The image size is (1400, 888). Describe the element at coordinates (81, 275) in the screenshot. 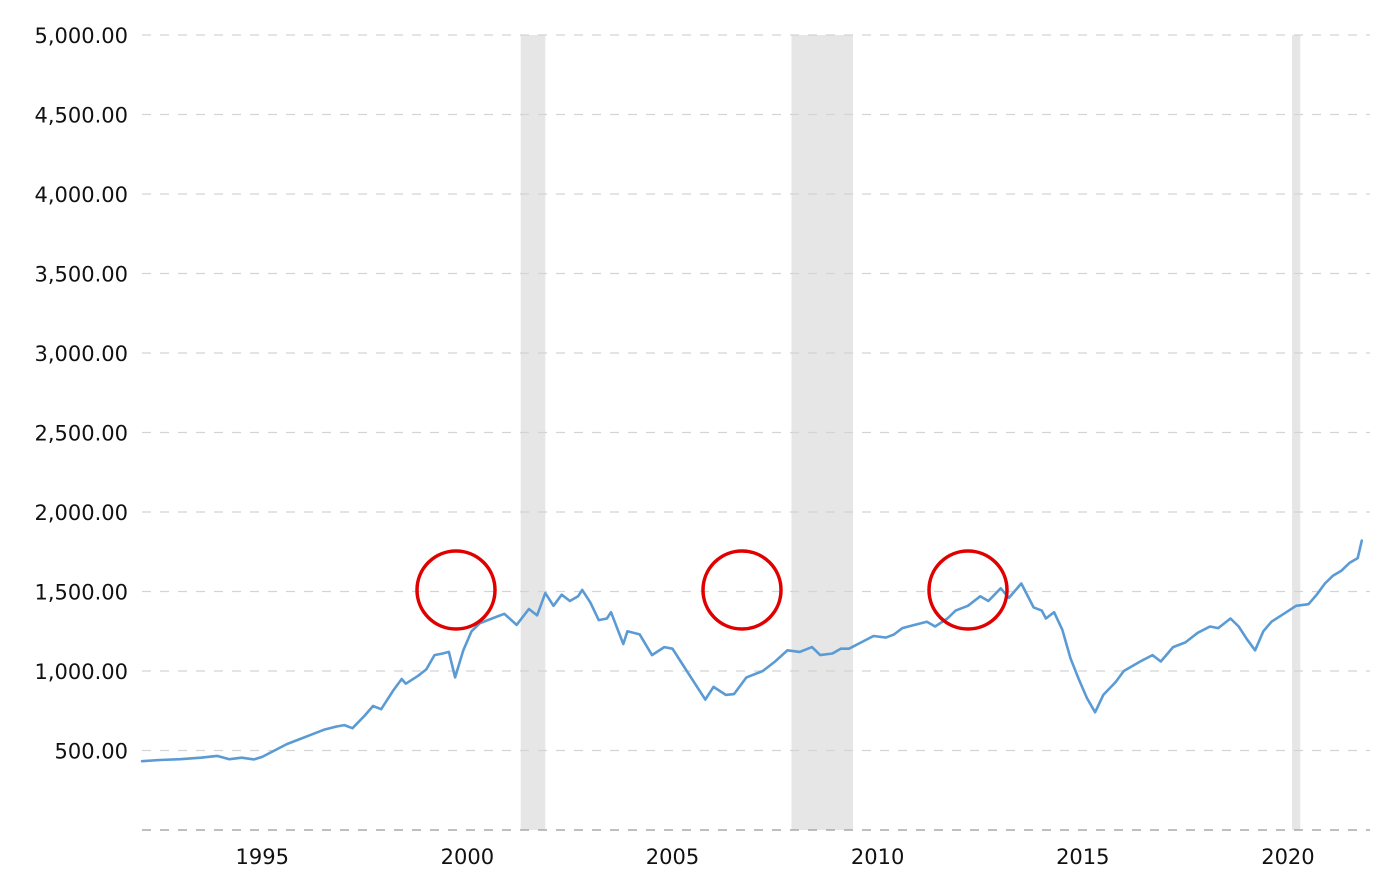

I see `y-tick-label: 3,500.00` at that location.